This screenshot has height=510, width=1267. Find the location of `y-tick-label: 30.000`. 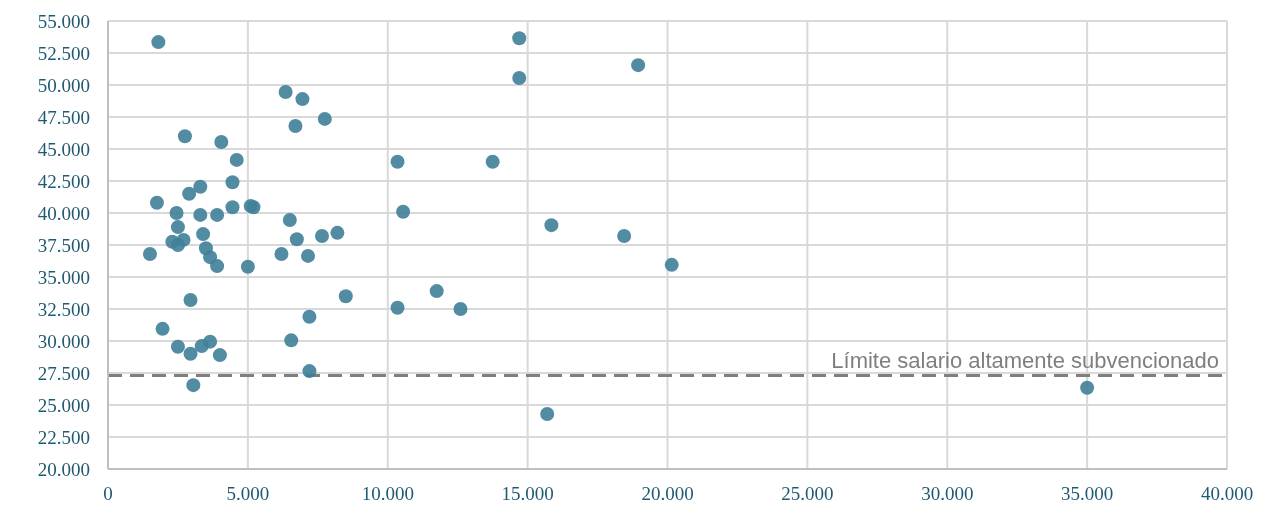

y-tick-label: 30.000 is located at coordinates (63, 341).